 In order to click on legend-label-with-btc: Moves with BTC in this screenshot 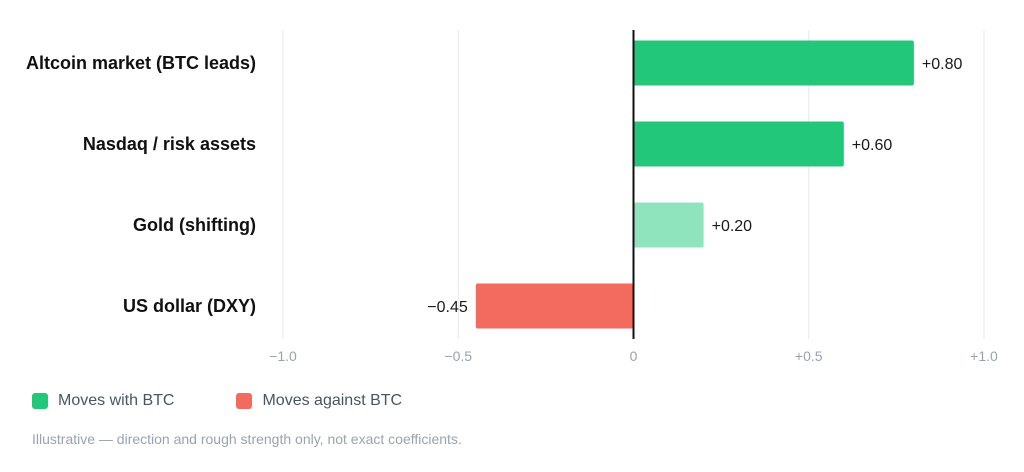, I will do `click(116, 400)`.